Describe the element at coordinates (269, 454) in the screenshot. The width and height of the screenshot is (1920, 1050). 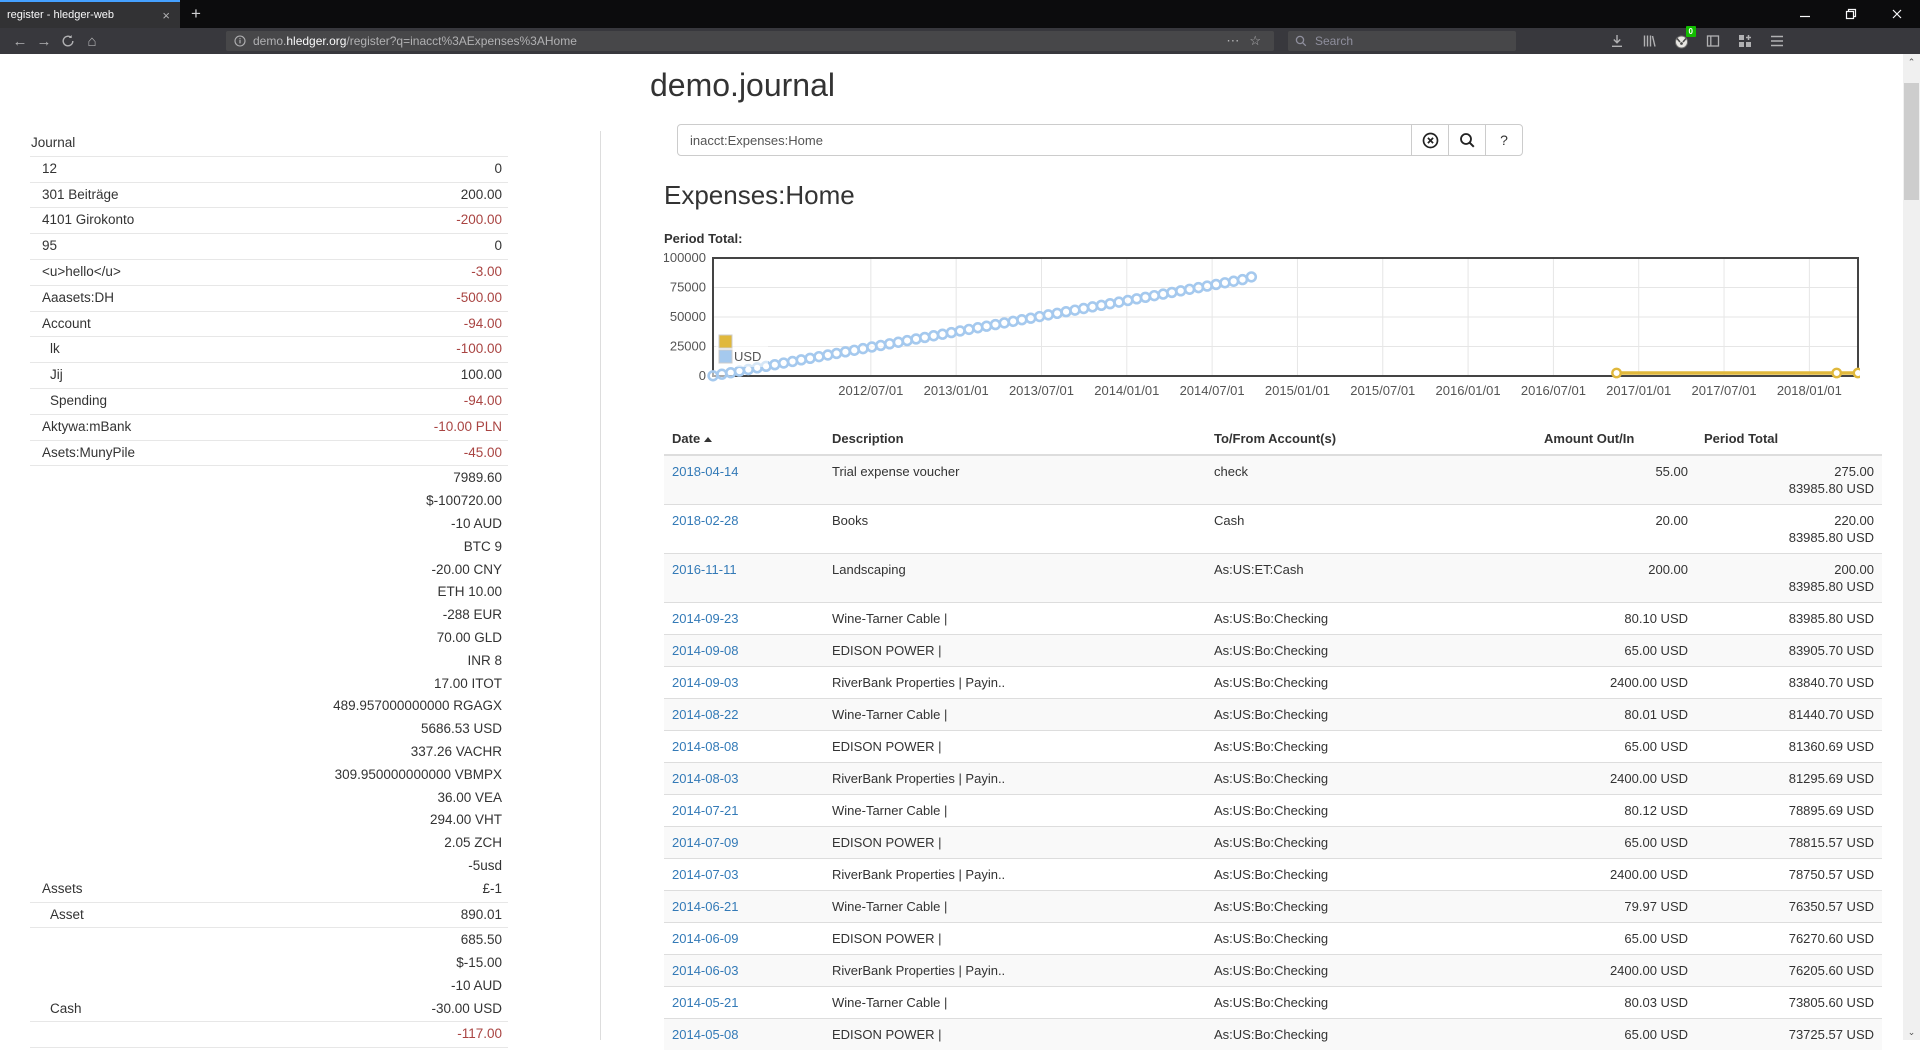
I see `sidebar-account-row: Asets:MunyPile -45.00` at that location.